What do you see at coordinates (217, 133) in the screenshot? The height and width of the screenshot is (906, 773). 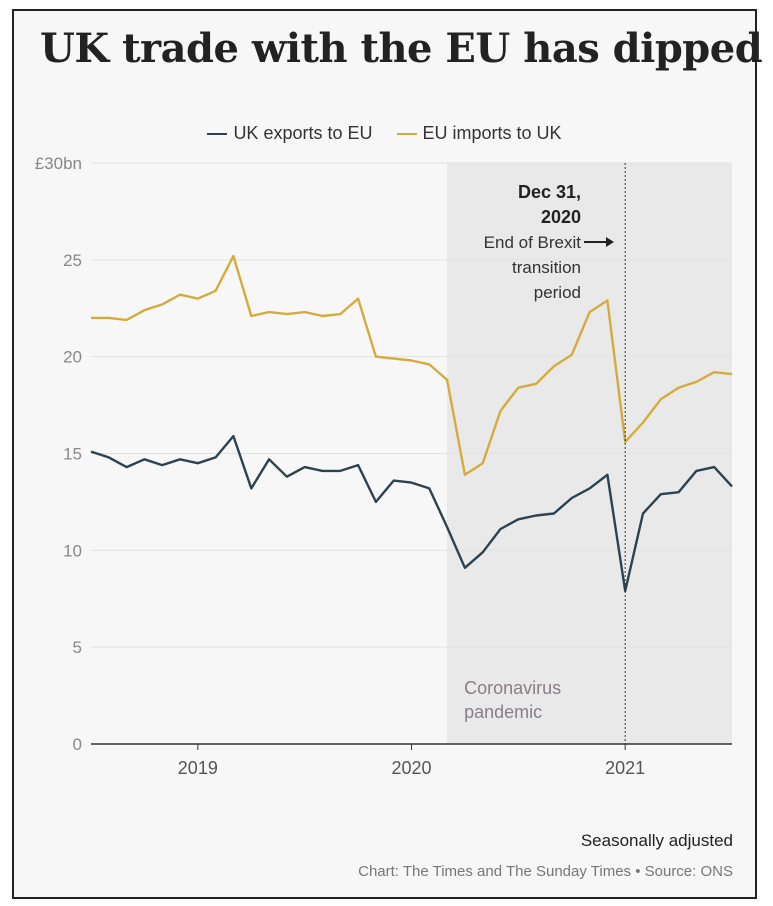 I see `legend-swatch-exports` at bounding box center [217, 133].